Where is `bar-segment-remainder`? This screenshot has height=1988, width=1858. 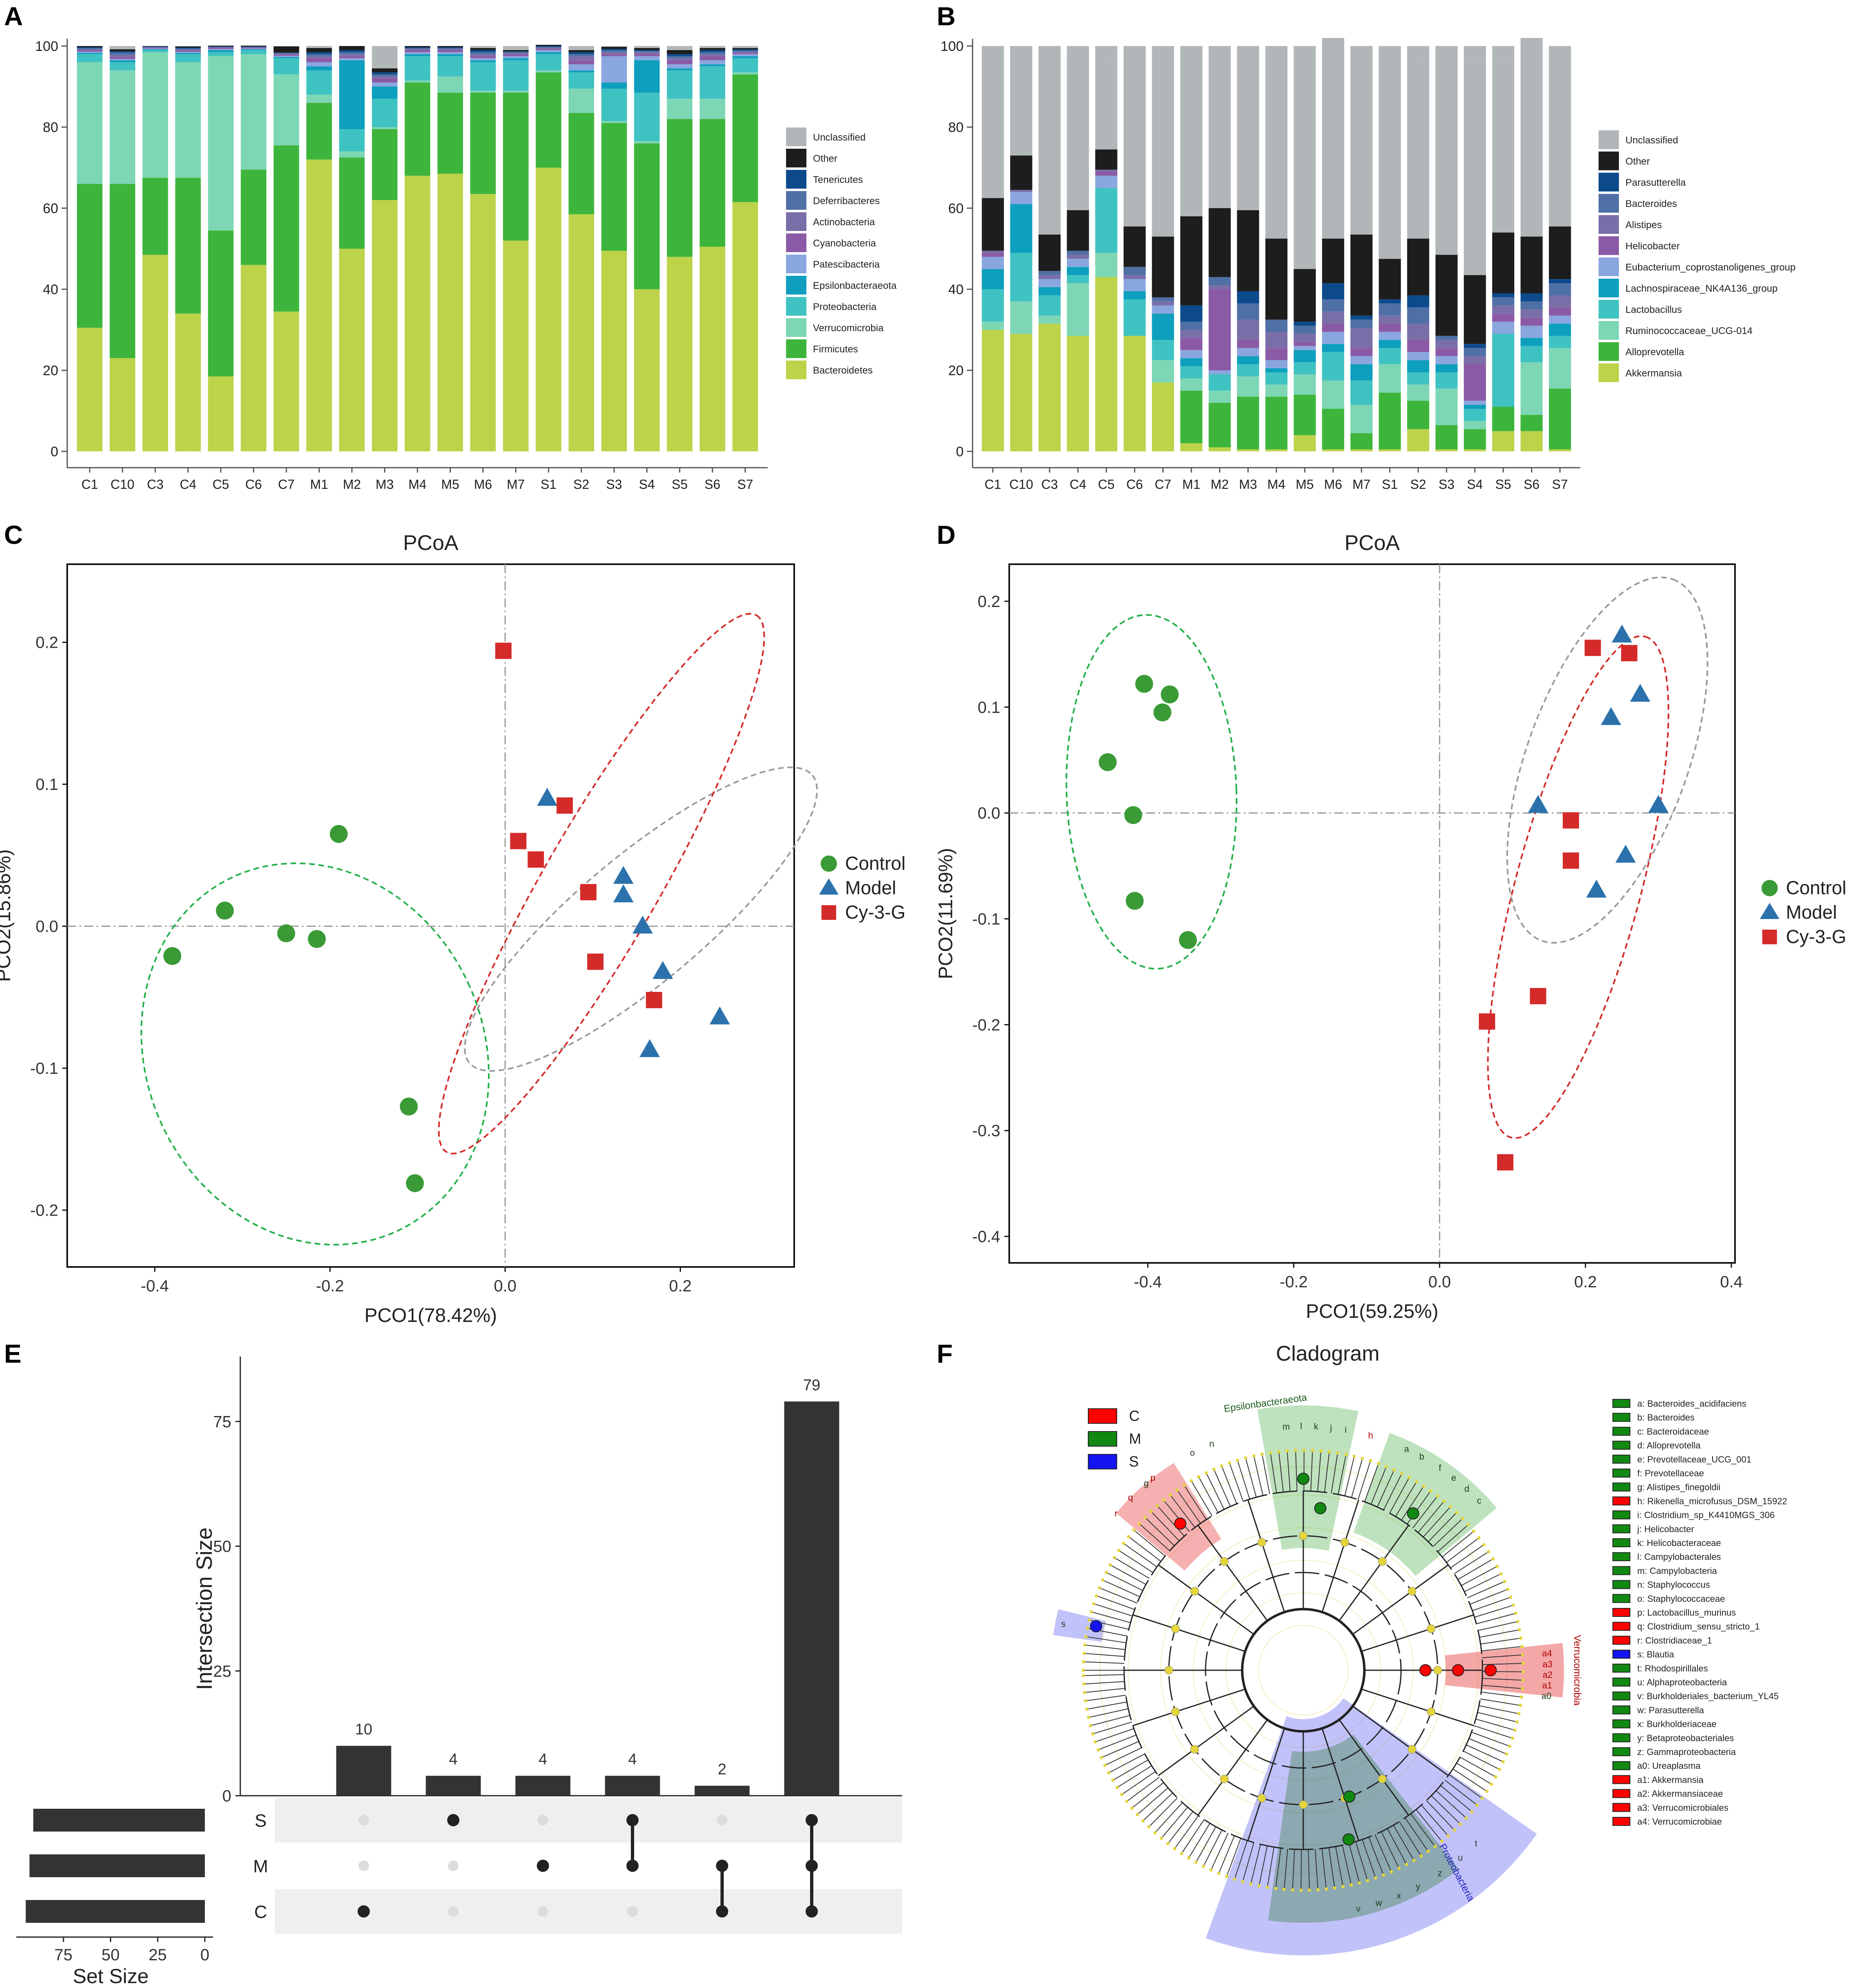 bar-segment-remainder is located at coordinates (1475, 52).